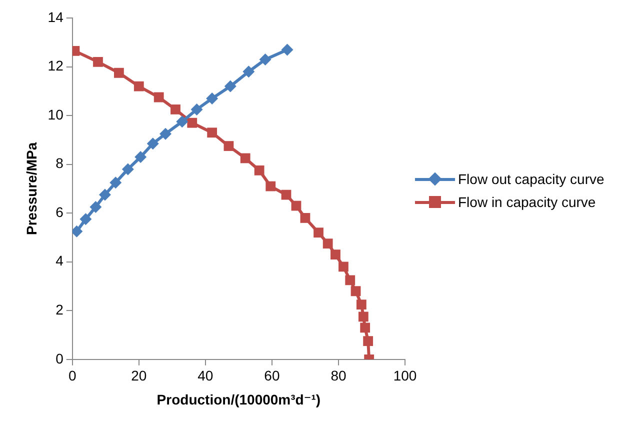 Image resolution: width=630 pixels, height=423 pixels. What do you see at coordinates (56, 66) in the screenshot?
I see `y-tick-label: 12` at bounding box center [56, 66].